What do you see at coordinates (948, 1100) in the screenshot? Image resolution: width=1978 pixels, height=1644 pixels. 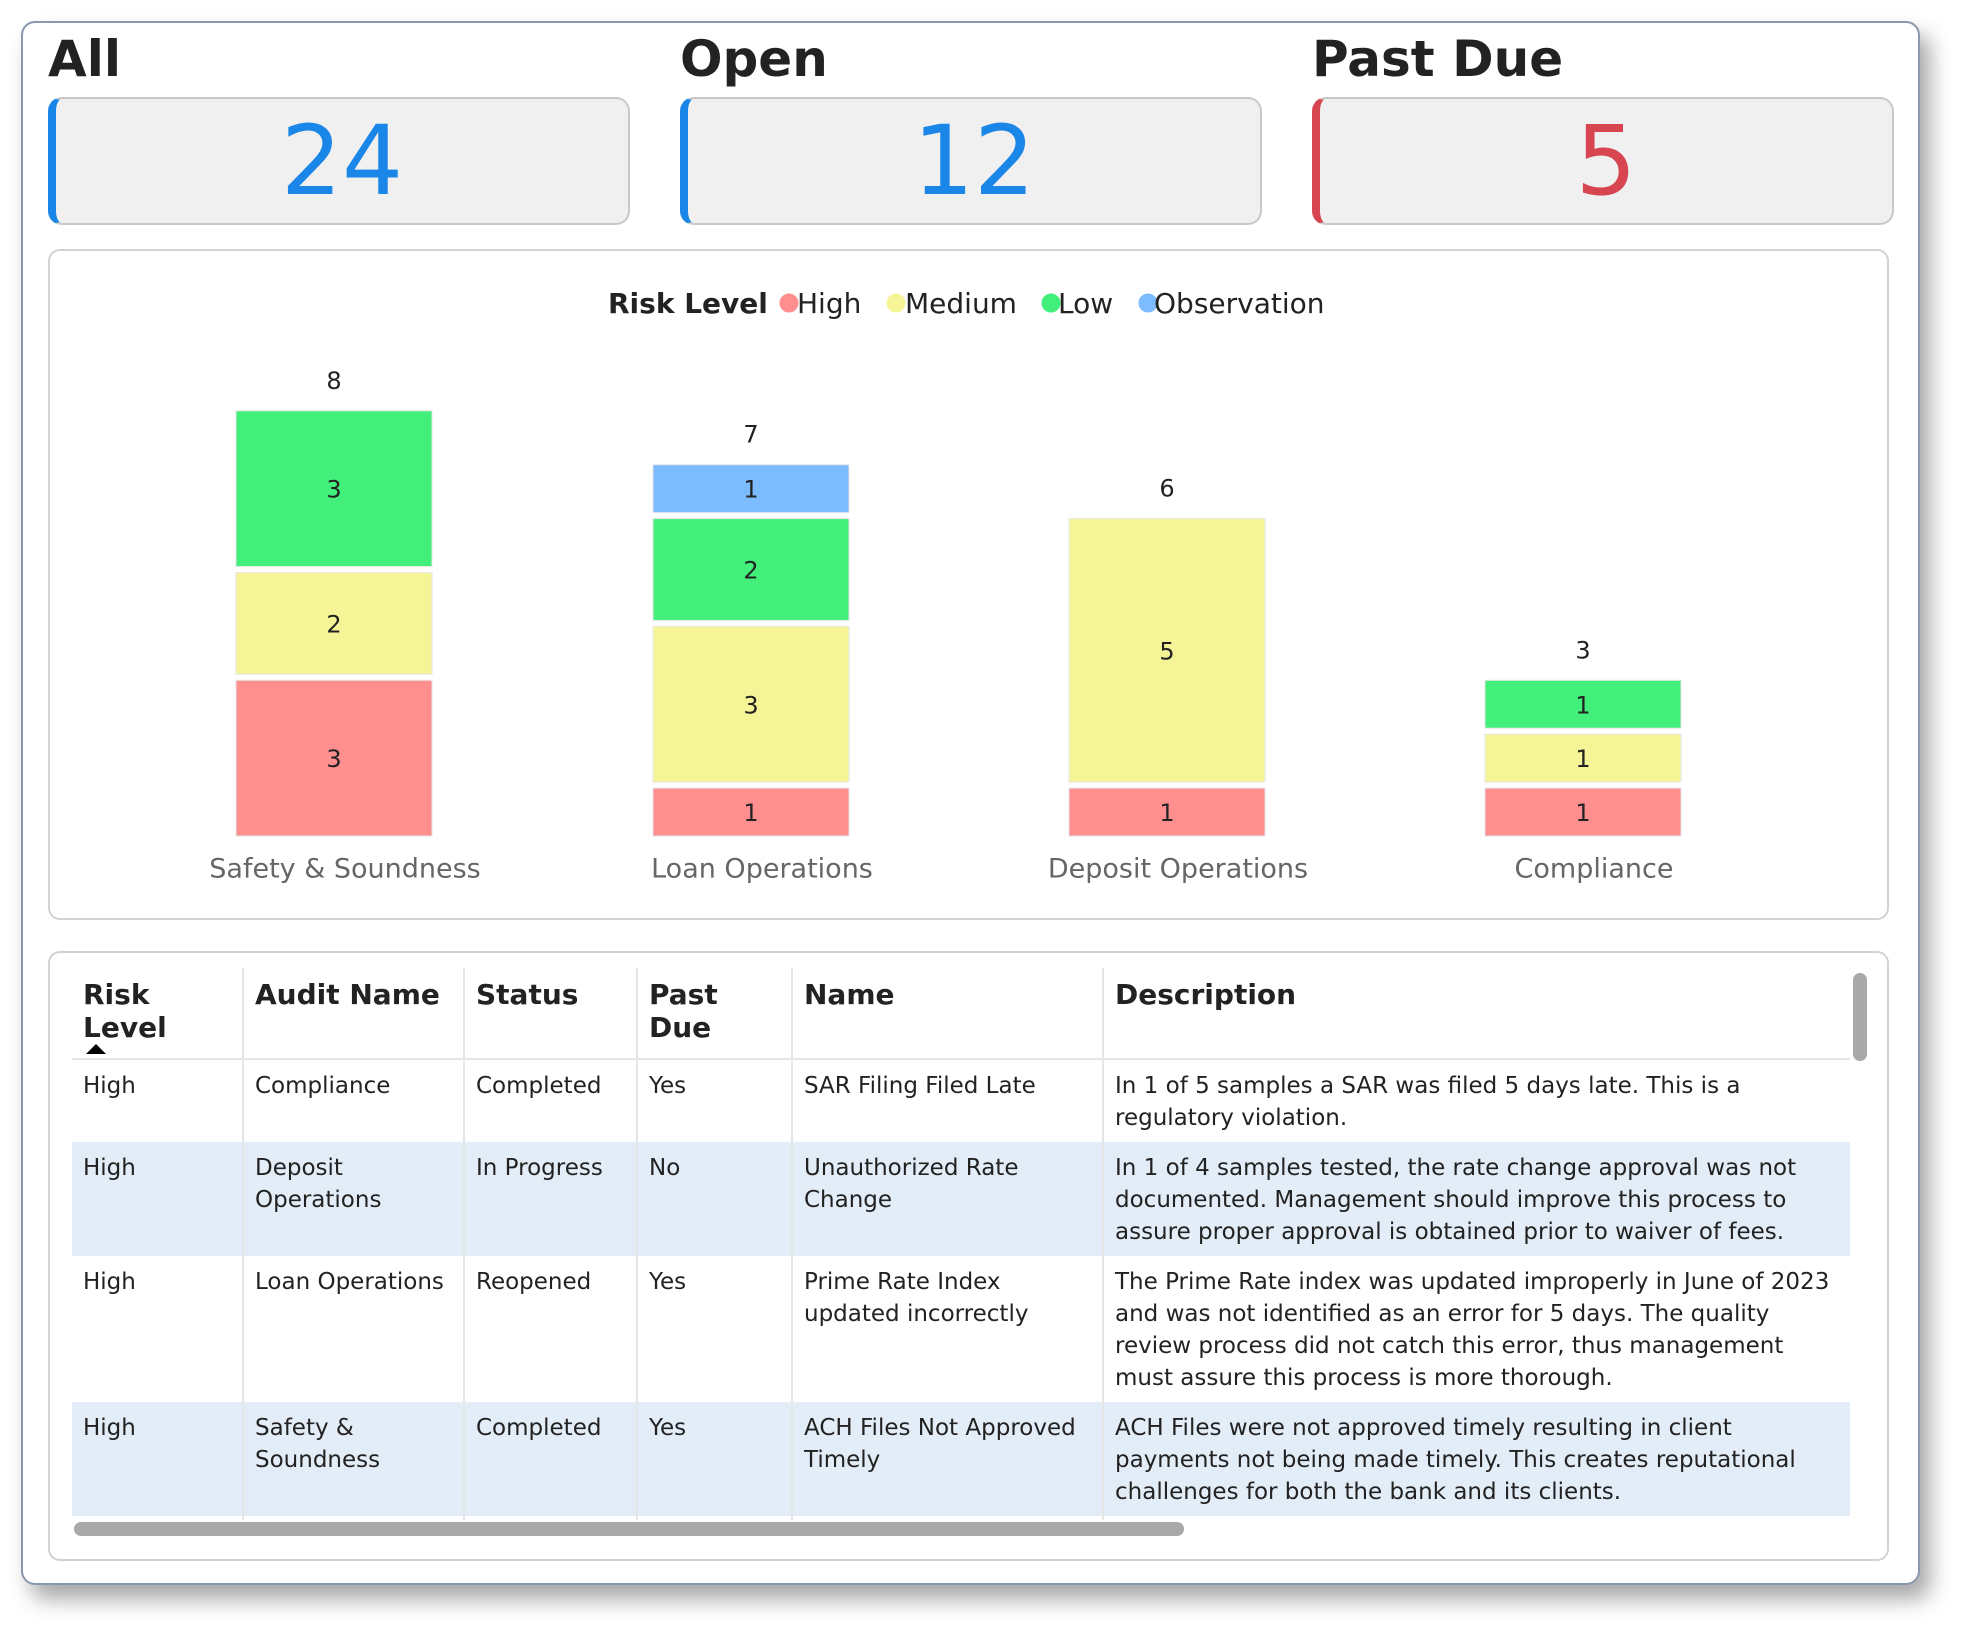 I see `table-cell: SAR Filing Filed Late` at bounding box center [948, 1100].